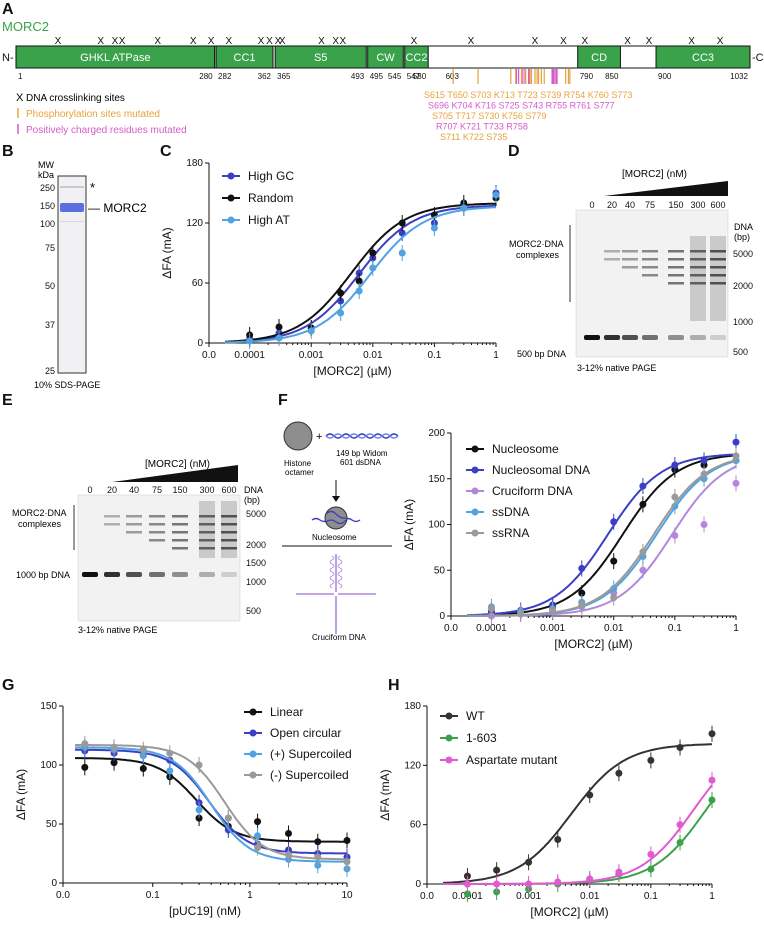 Image resolution: width=764 pixels, height=938 pixels. Describe the element at coordinates (309, 775) in the screenshot. I see `legend-label: (-) Supercoiled` at that location.